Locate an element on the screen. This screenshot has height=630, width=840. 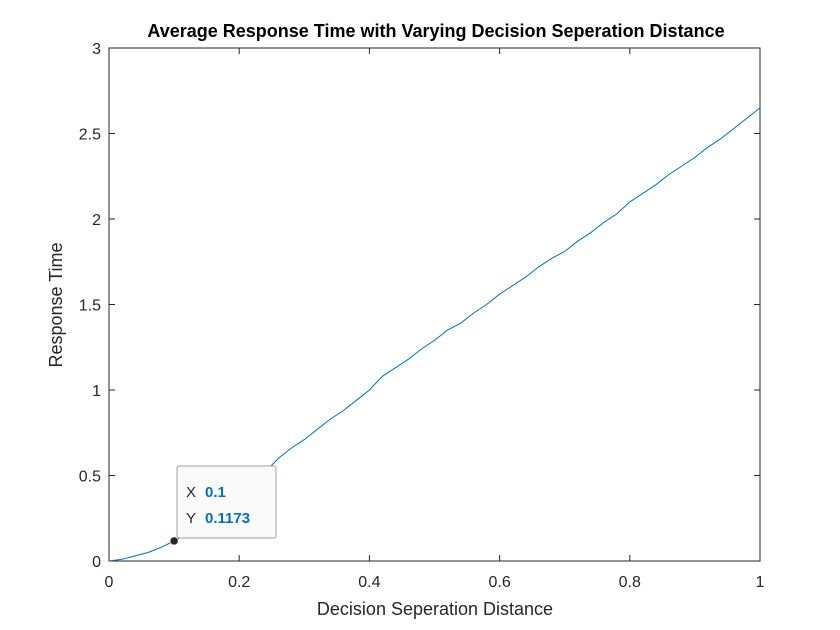
data-tip-y-key: Y is located at coordinates (191, 518).